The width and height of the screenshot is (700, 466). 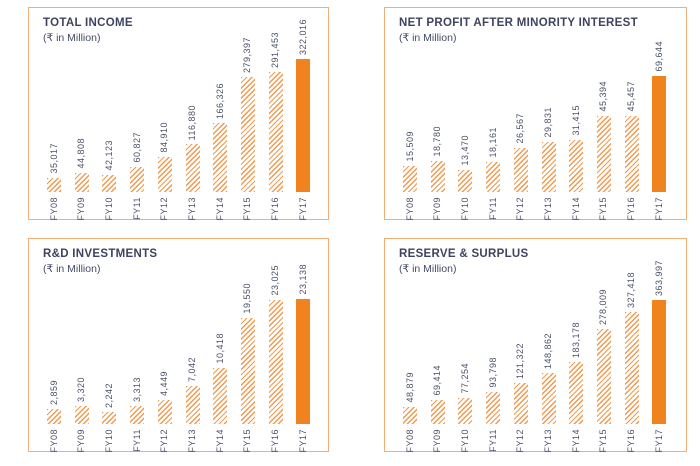 I want to click on bar-value-label: 23,025, so click(x=275, y=280).